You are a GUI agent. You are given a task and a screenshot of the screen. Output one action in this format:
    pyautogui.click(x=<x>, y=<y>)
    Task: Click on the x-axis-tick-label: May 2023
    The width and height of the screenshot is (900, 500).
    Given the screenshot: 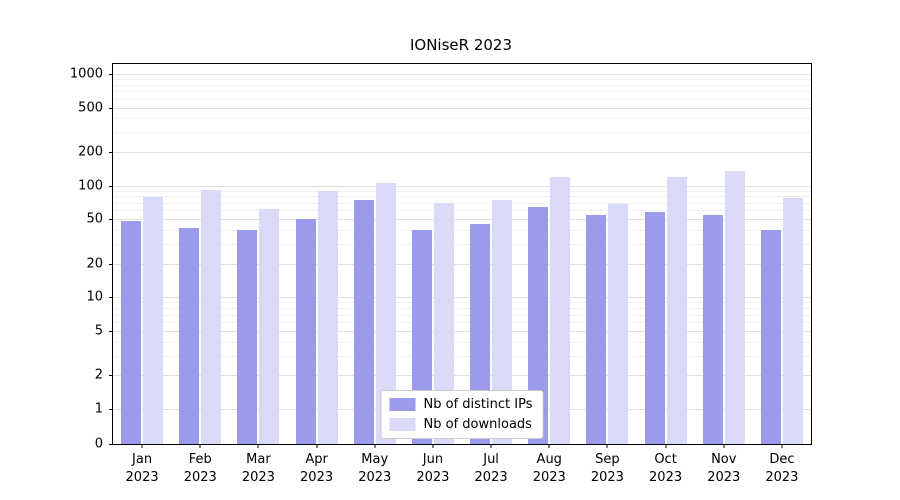 What is the action you would take?
    pyautogui.click(x=375, y=468)
    